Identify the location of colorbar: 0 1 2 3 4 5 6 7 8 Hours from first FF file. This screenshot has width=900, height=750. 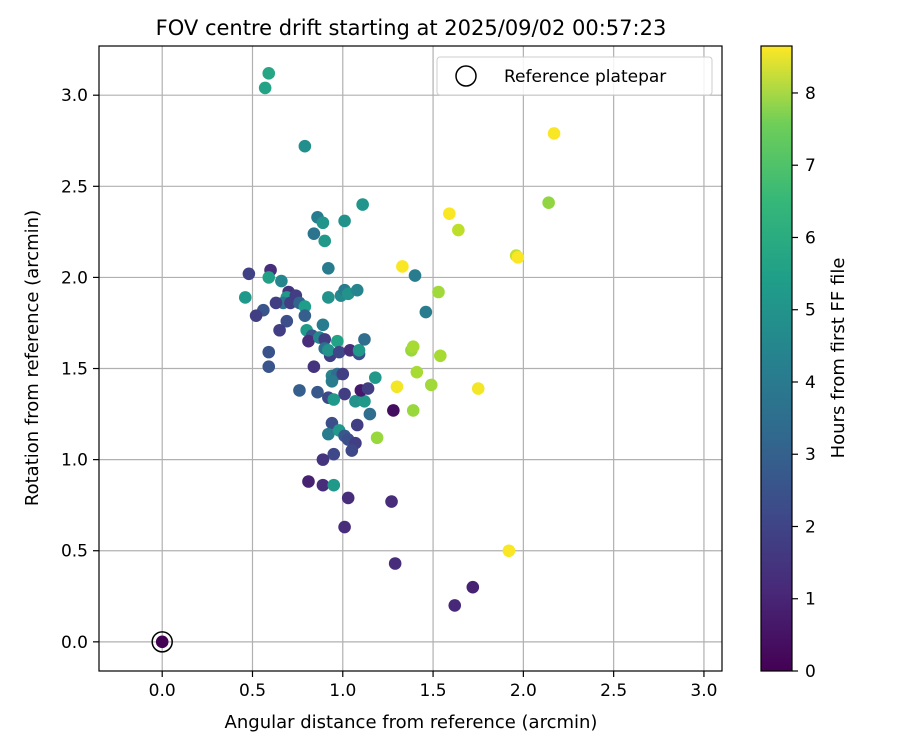
(804, 363).